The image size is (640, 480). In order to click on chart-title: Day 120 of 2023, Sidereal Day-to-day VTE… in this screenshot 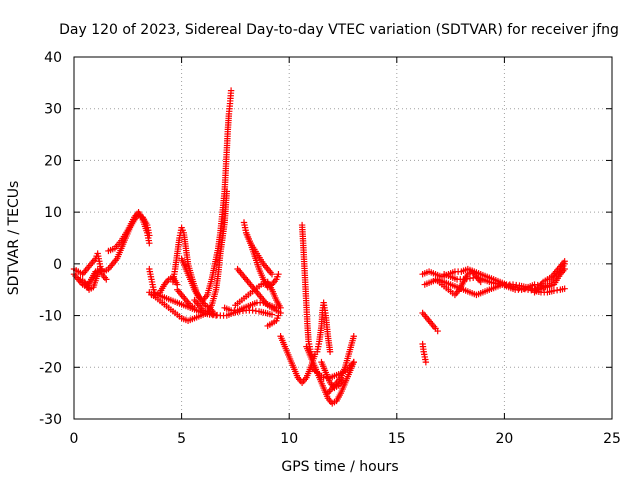, I will do `click(339, 30)`.